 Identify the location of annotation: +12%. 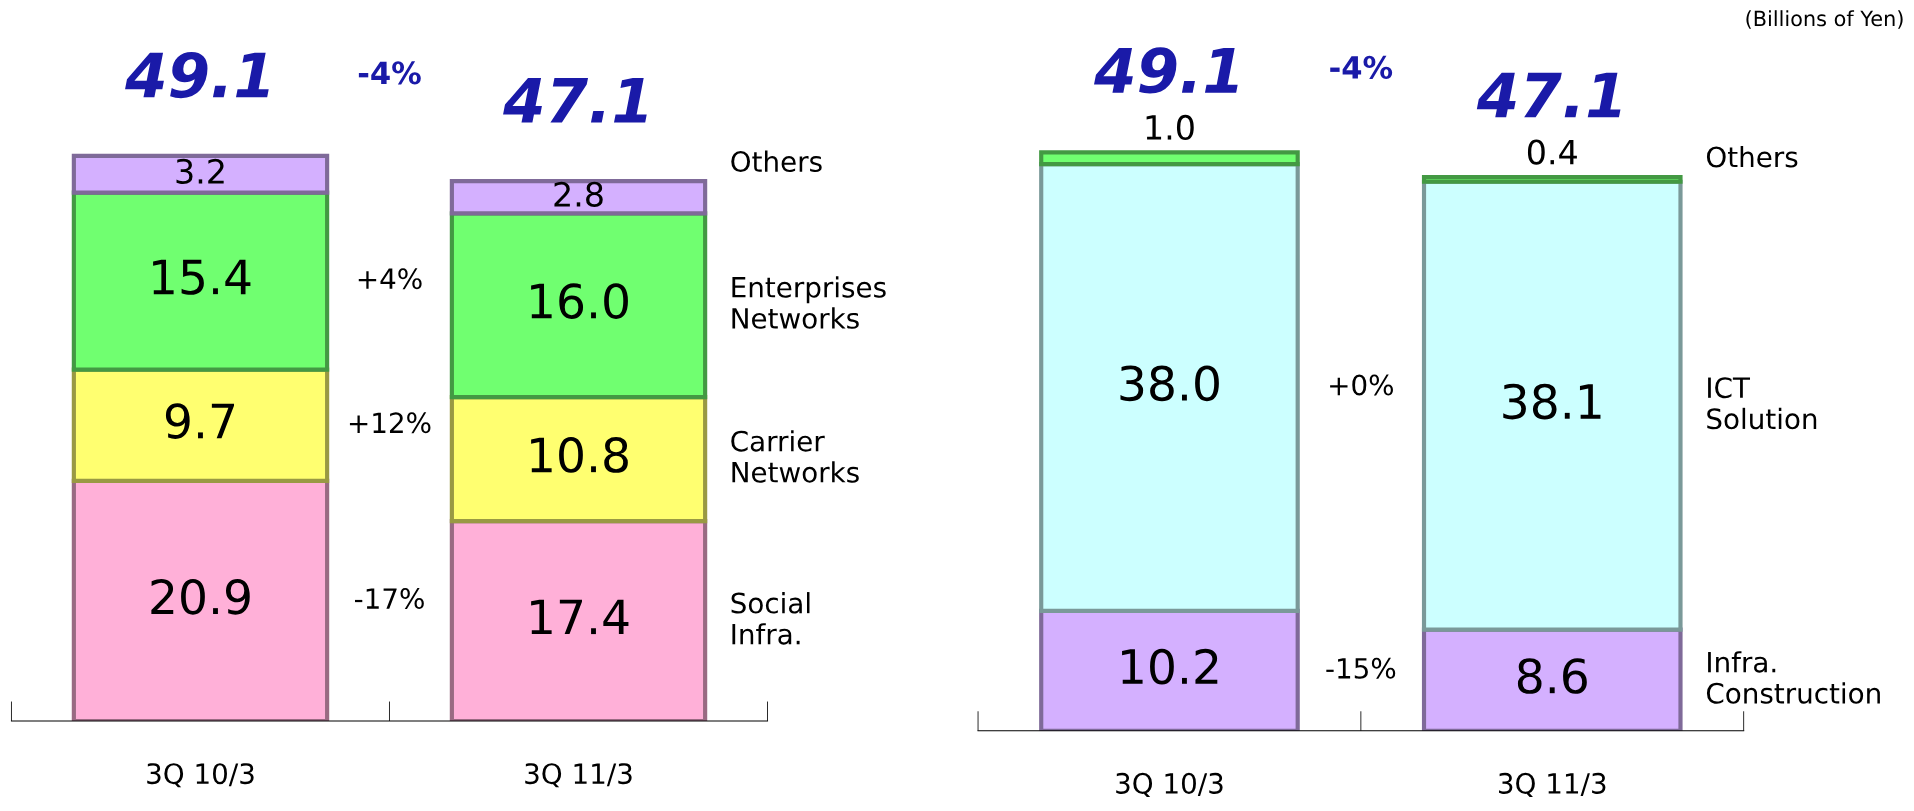
(390, 423).